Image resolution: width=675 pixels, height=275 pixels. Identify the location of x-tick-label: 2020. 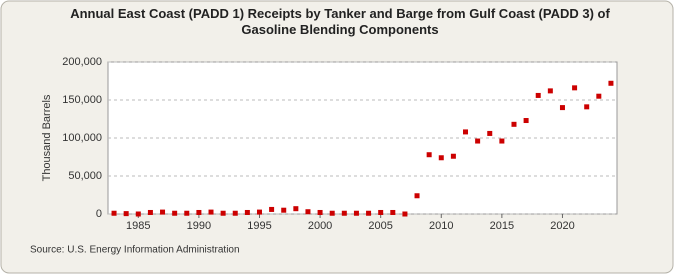
(562, 226).